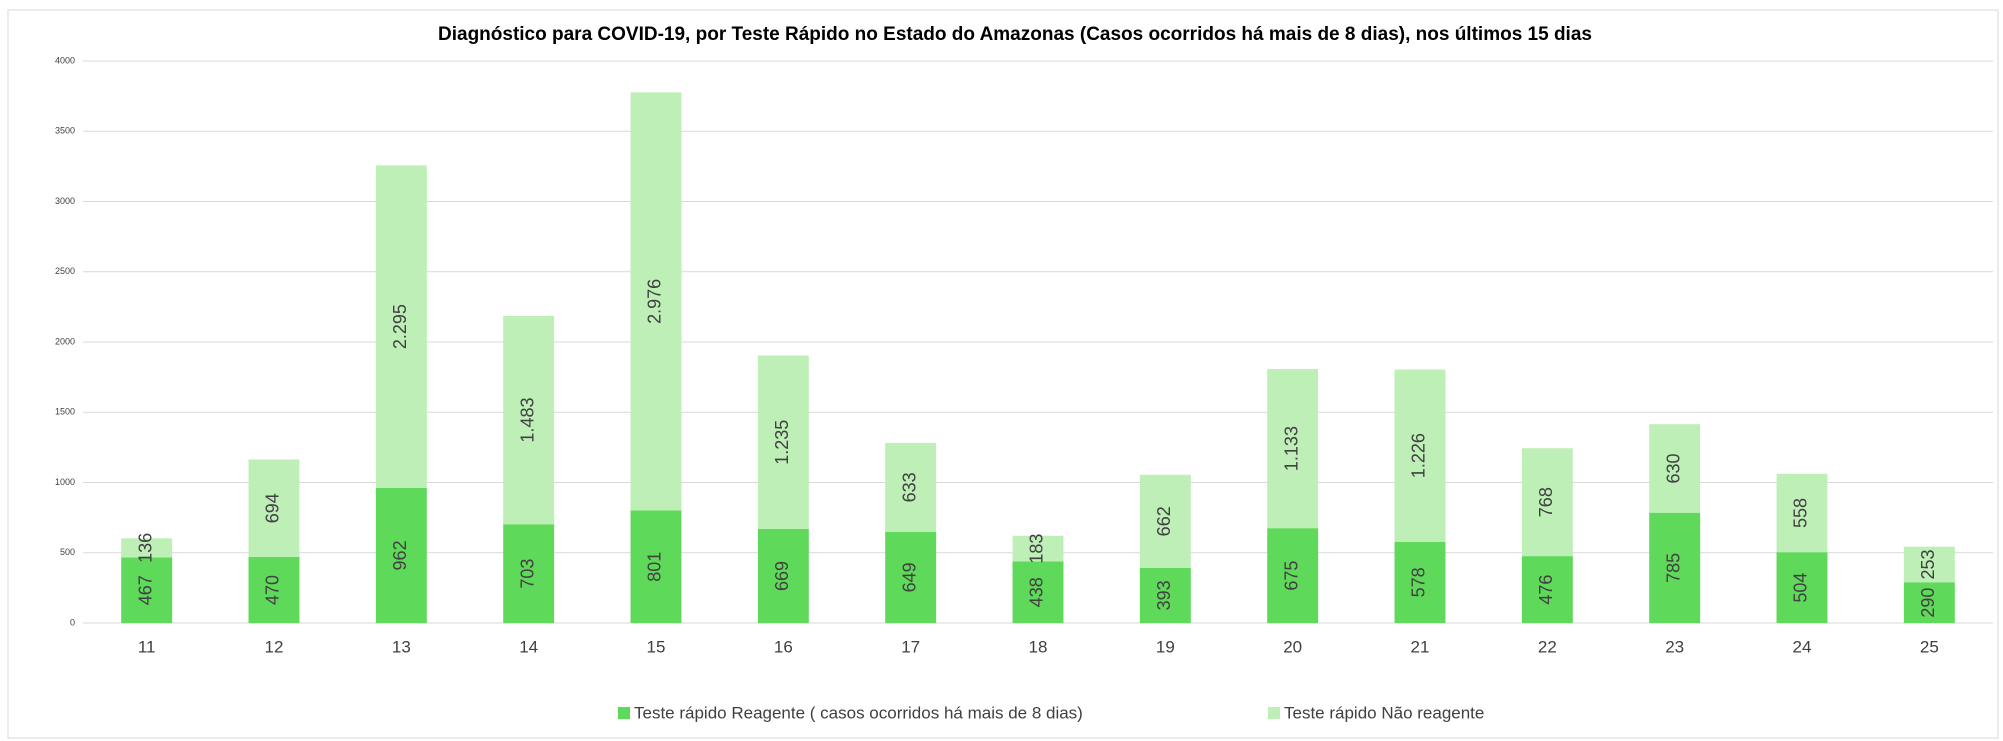  I want to click on value-label: 630, so click(1673, 468).